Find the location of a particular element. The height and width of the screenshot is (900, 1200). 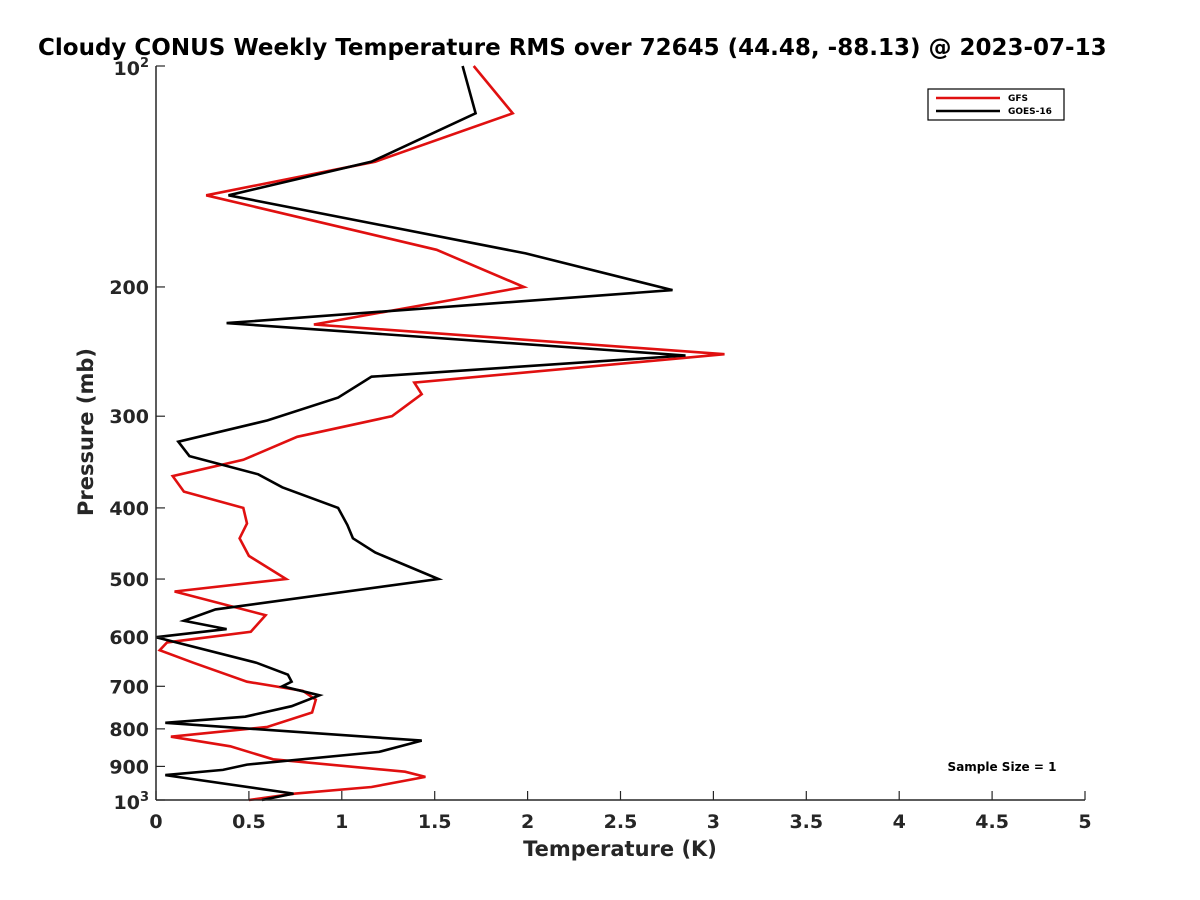

x-tick-label: 1.5 is located at coordinates (435, 822).